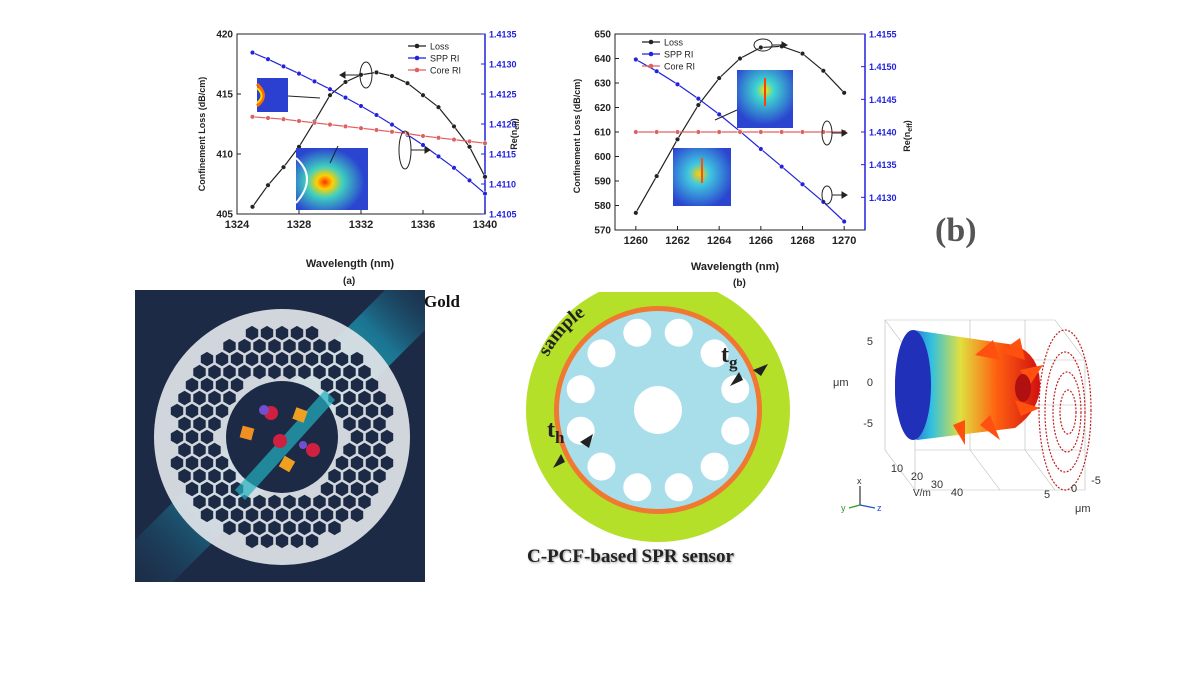  I want to click on chart-b-inset-bottom, so click(702, 177).